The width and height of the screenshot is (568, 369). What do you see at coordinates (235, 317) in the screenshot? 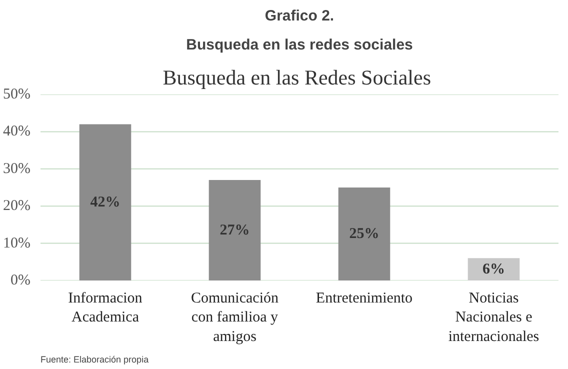
I see `x-tick-label: Comunicación con familioa y amigos` at bounding box center [235, 317].